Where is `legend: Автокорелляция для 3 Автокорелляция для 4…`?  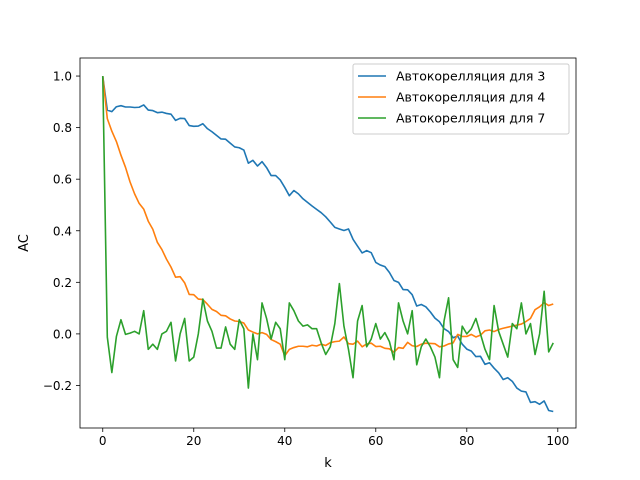 legend: Автокорелляция для 3 Автокорелляция для 4… is located at coordinates (461, 99).